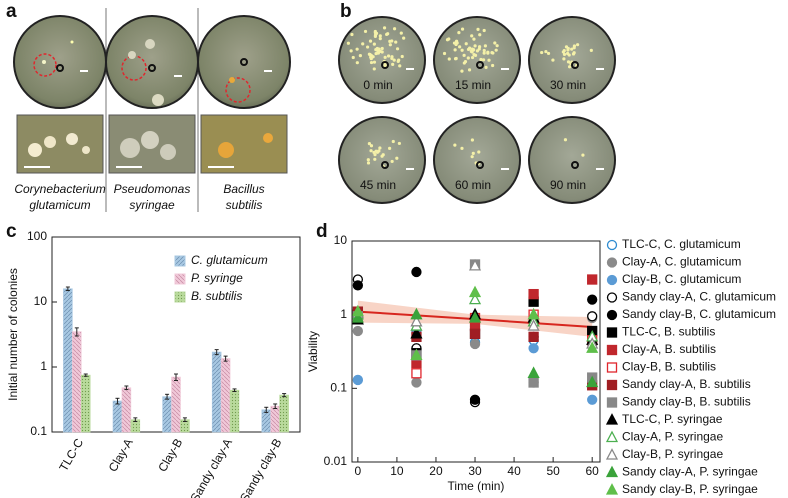 This screenshot has height=498, width=788. I want to click on x-tick-label: 20, so click(436, 471).